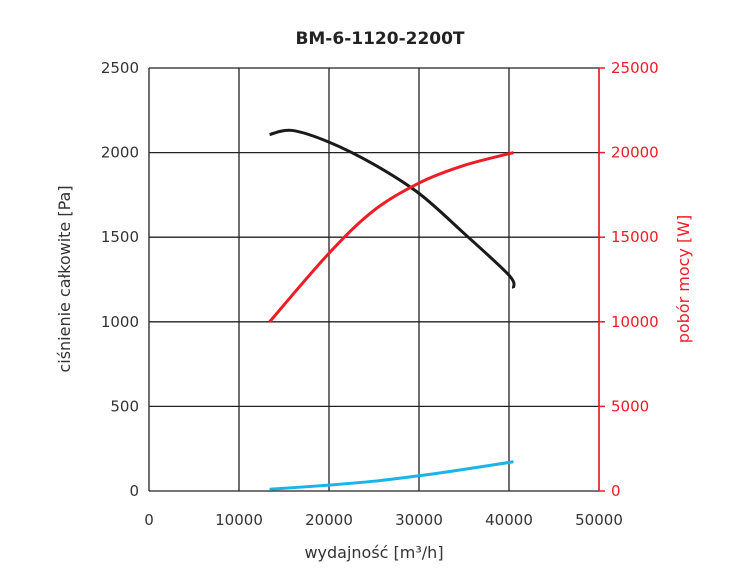 The image size is (751, 576). What do you see at coordinates (599, 520) in the screenshot?
I see `x-tick-label: 50000` at bounding box center [599, 520].